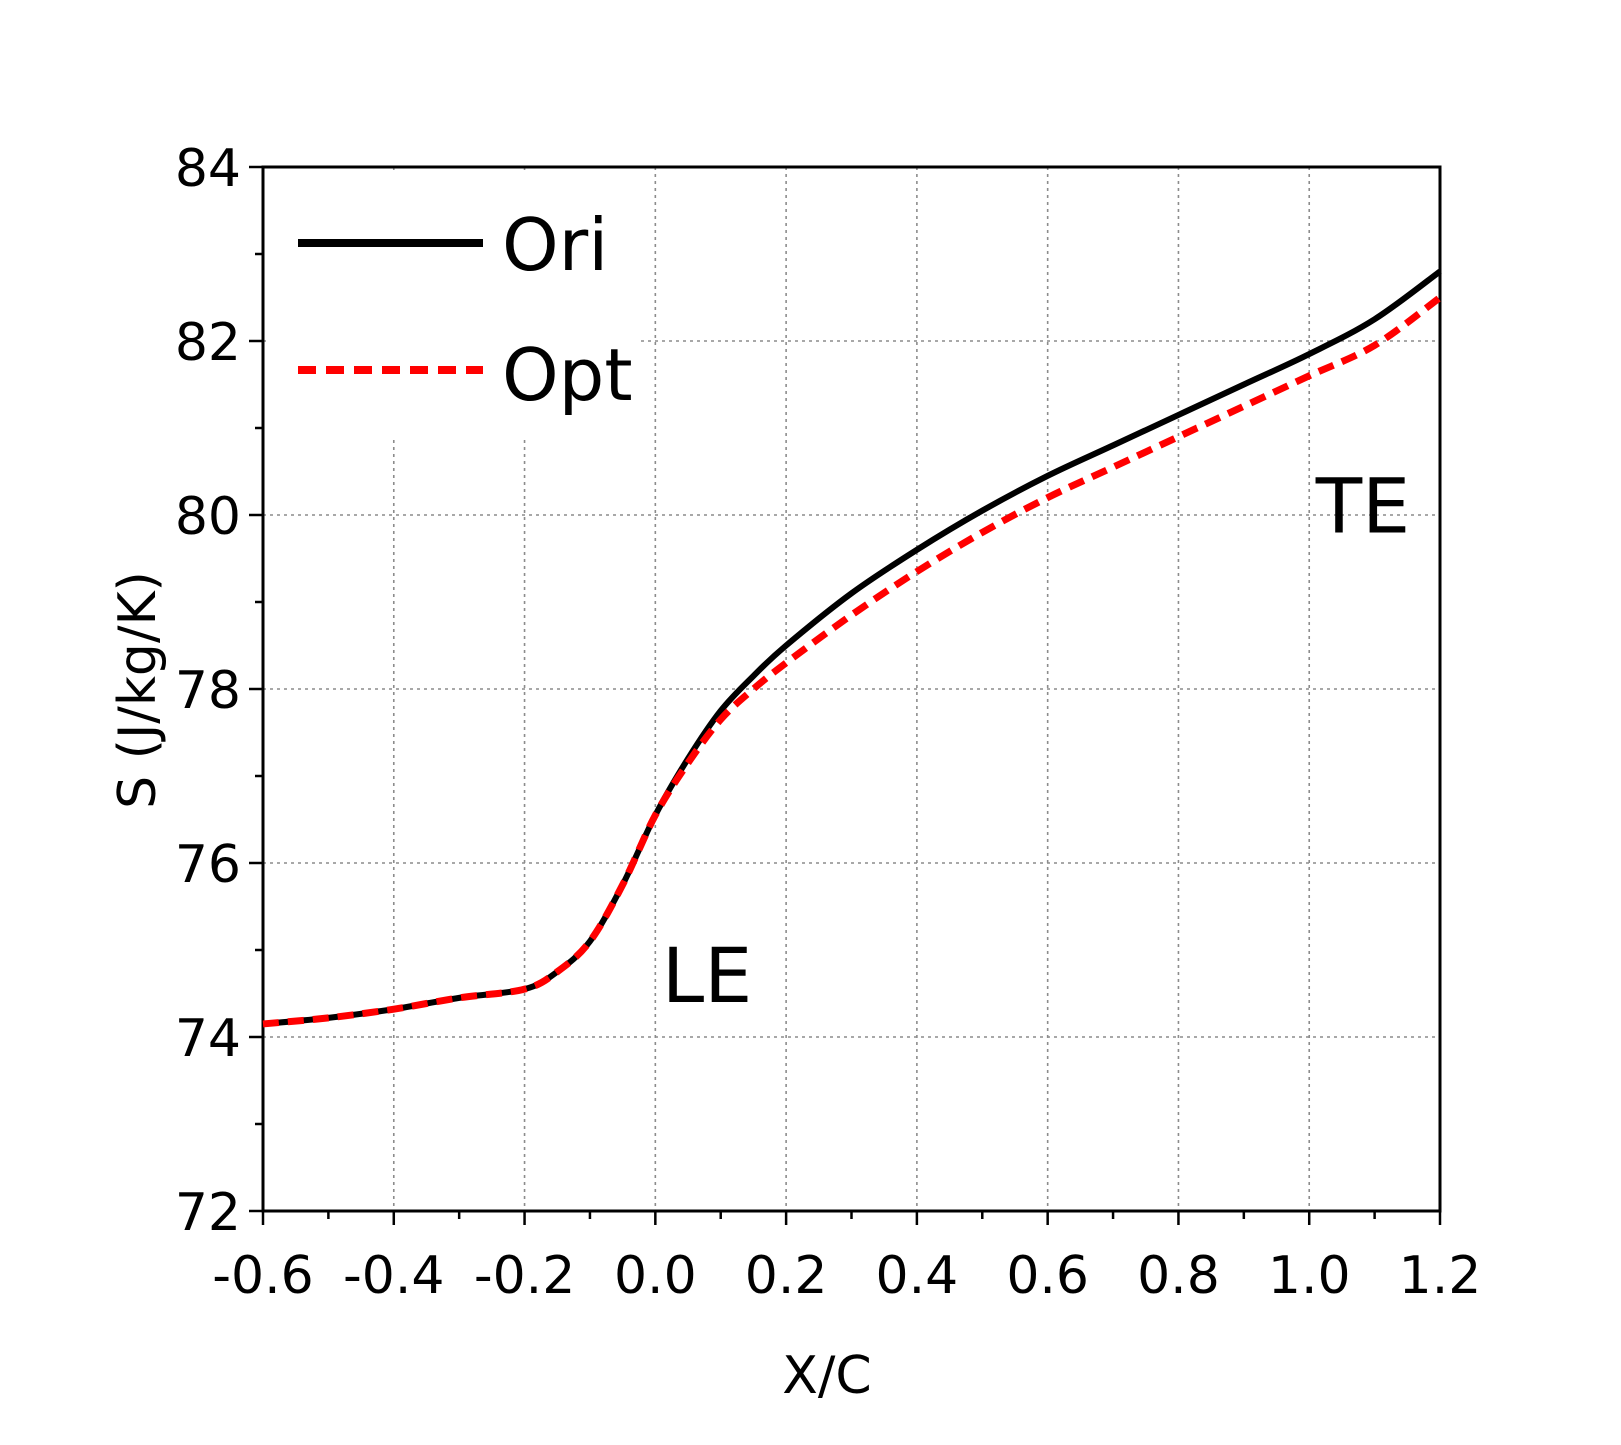  I want to click on legend: Ori Opt, so click(465, 310).